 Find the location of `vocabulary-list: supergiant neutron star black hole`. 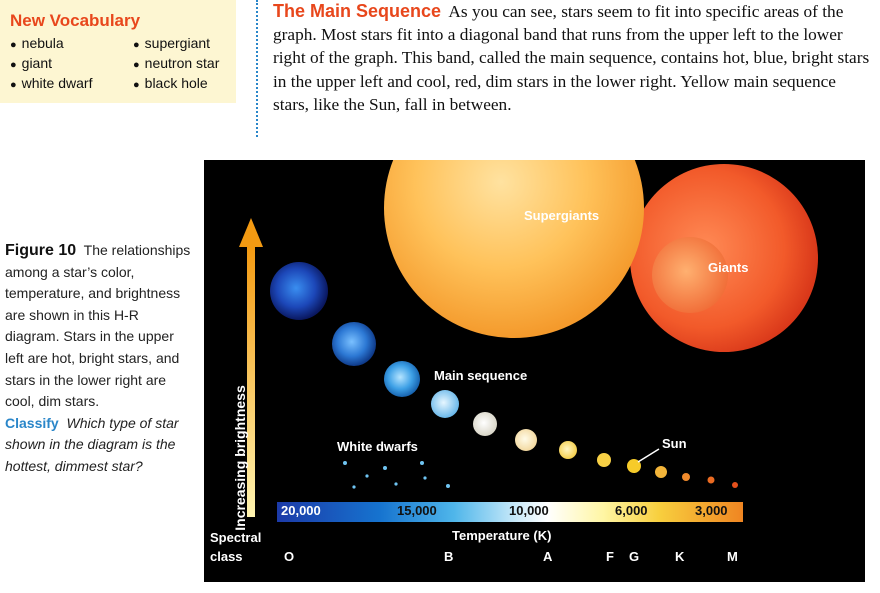

vocabulary-list: supergiant neutron star black hole is located at coordinates (176, 64).